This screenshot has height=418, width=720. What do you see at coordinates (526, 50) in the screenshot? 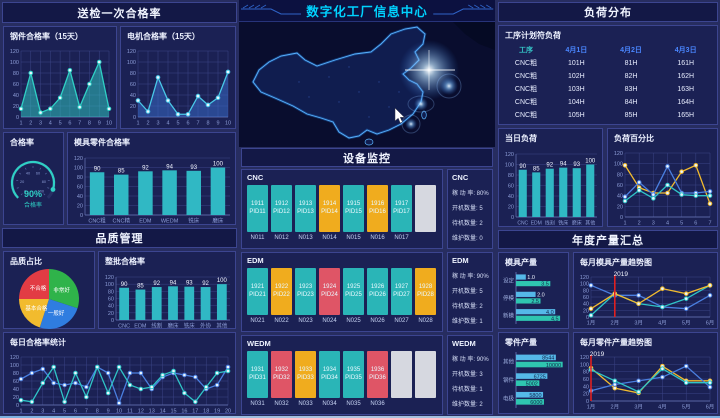
I see `plan-table-header-cell: 工序` at bounding box center [526, 50].